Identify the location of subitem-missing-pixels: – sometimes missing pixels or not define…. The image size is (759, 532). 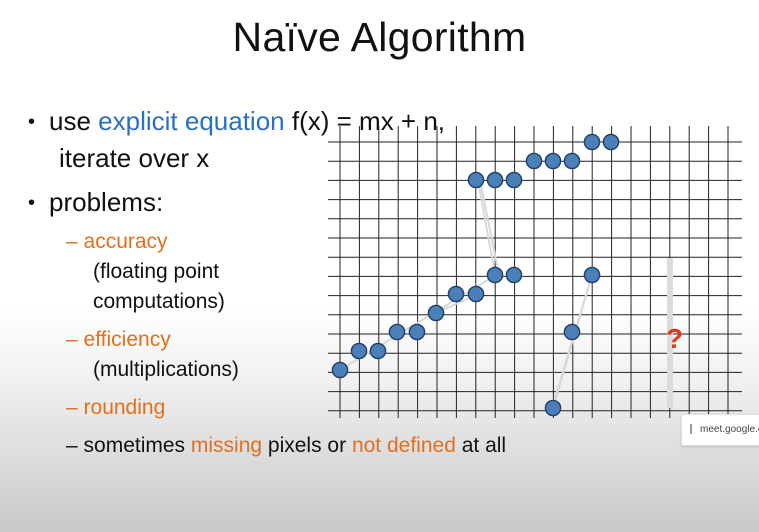
(286, 446).